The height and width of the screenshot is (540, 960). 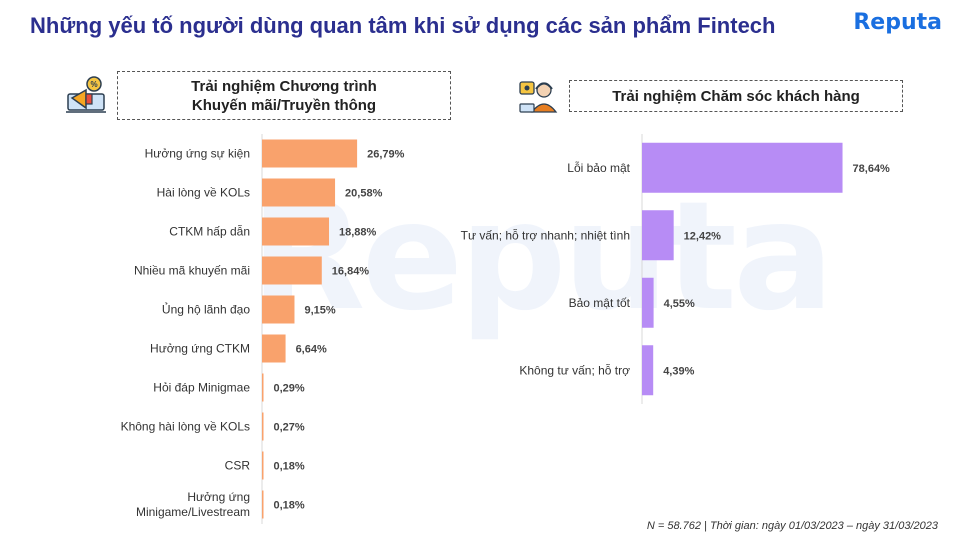 I want to click on right-value-label: 4,55%, so click(x=679, y=304).